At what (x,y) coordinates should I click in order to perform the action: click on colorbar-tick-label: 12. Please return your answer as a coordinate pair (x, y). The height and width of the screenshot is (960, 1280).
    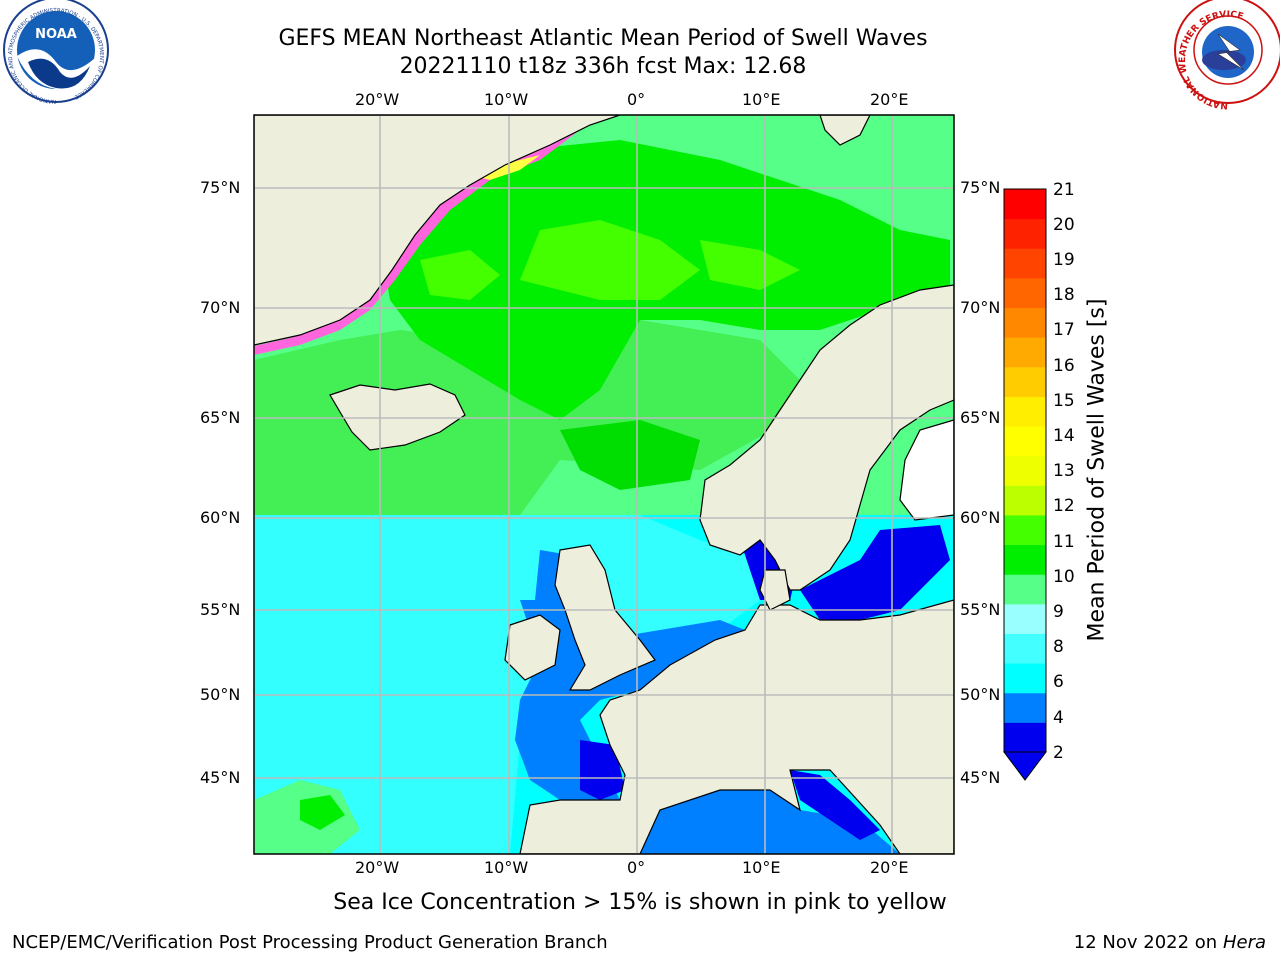
    Looking at the image, I should click on (1064, 506).